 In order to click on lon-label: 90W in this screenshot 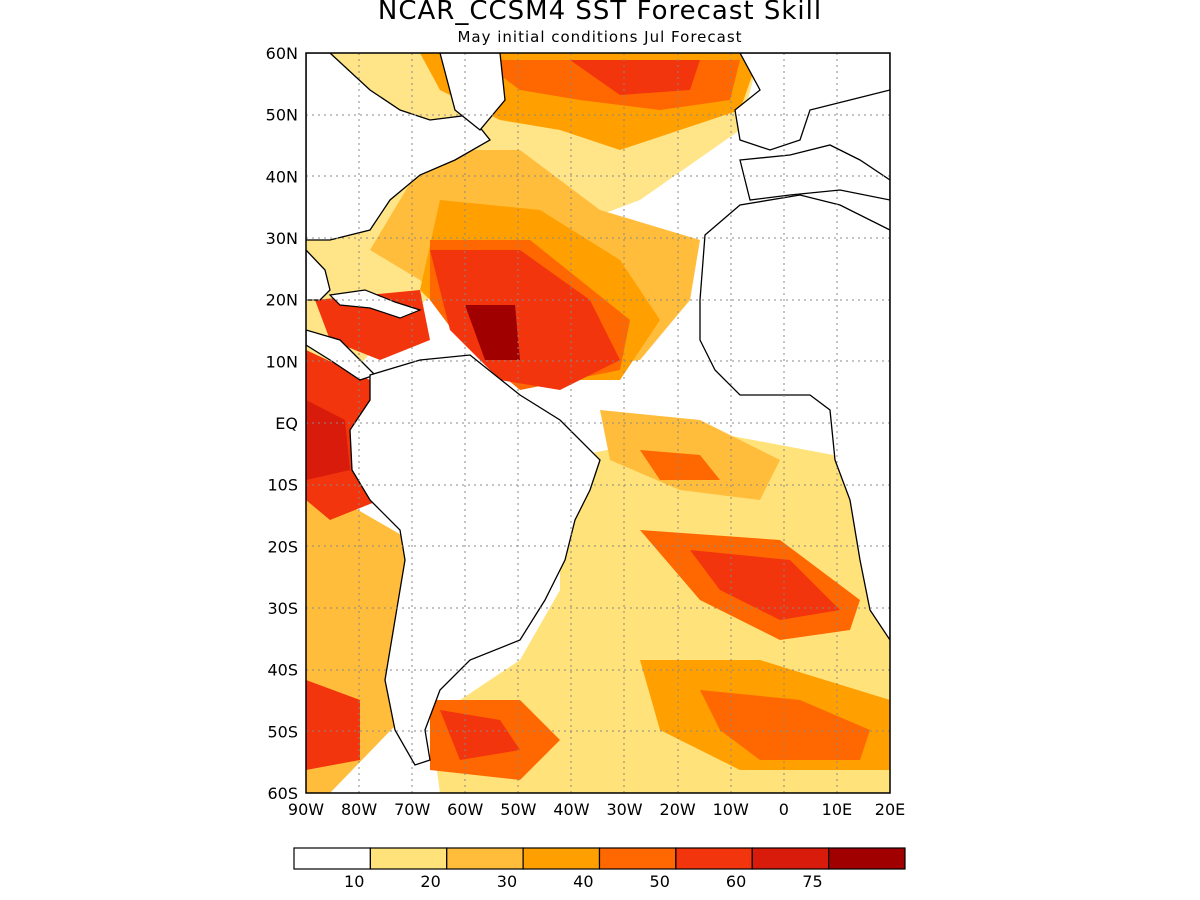, I will do `click(306, 809)`.